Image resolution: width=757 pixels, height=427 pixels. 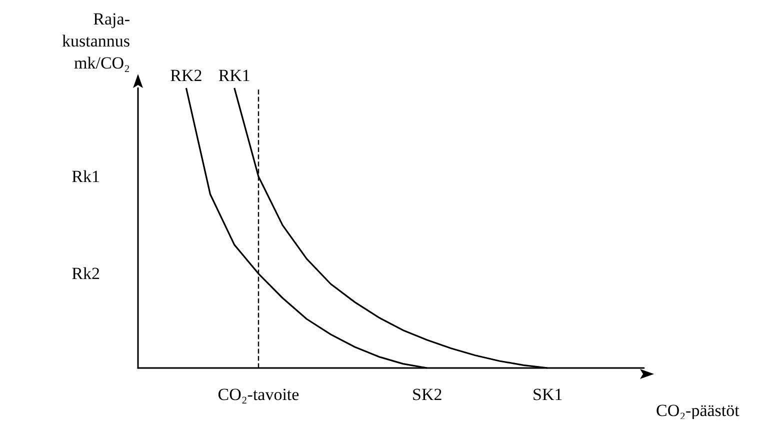 What do you see at coordinates (186, 75) in the screenshot?
I see `legend-label: RK2` at bounding box center [186, 75].